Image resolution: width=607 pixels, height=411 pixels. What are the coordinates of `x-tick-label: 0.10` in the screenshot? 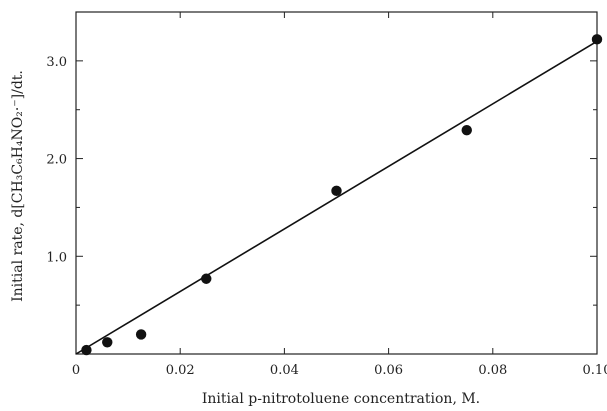 It's located at (595, 370).